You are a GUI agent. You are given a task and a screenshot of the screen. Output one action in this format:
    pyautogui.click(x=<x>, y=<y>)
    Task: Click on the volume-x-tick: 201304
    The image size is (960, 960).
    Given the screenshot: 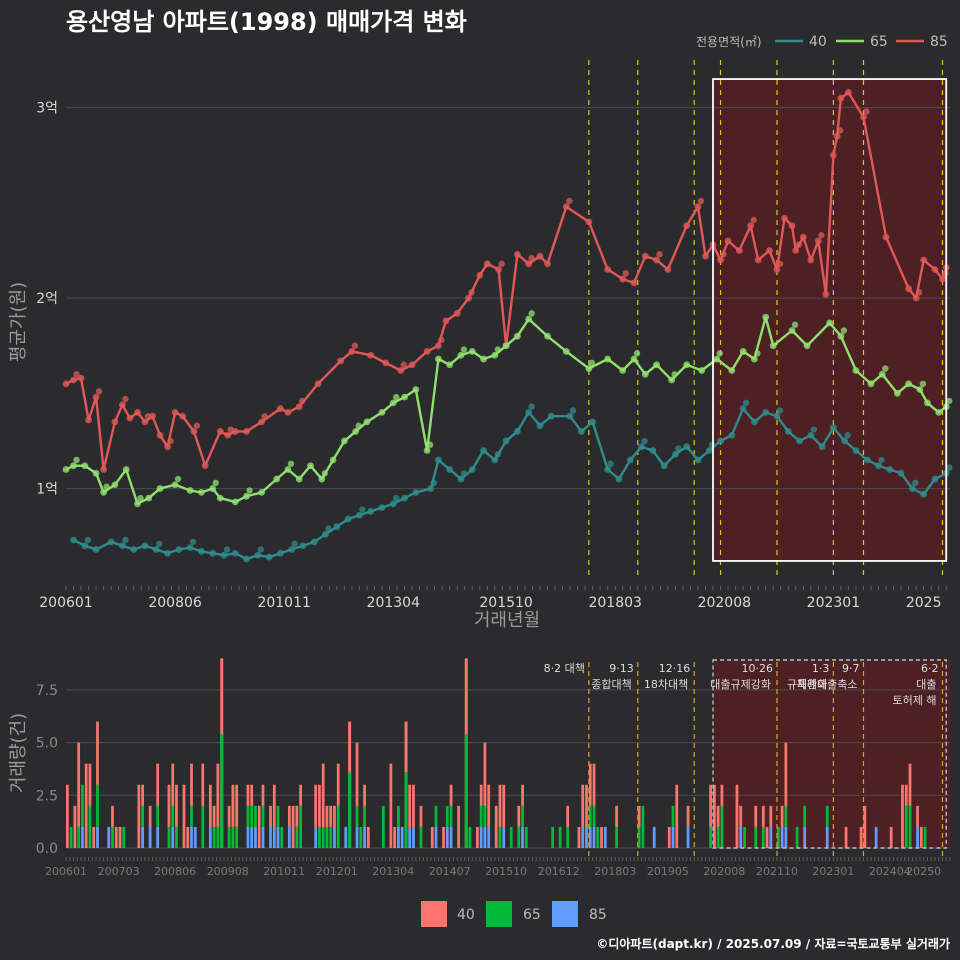 What is the action you would take?
    pyautogui.click(x=393, y=871)
    